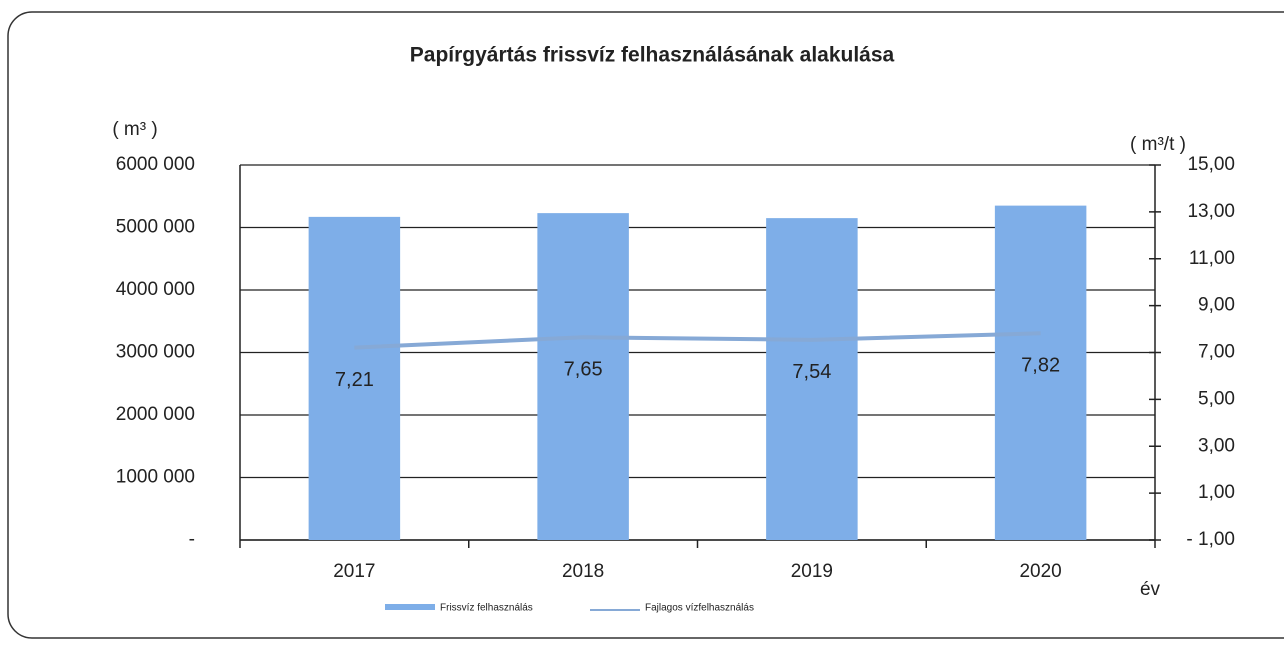  What do you see at coordinates (354, 571) in the screenshot?
I see `x-tick-label: 2017` at bounding box center [354, 571].